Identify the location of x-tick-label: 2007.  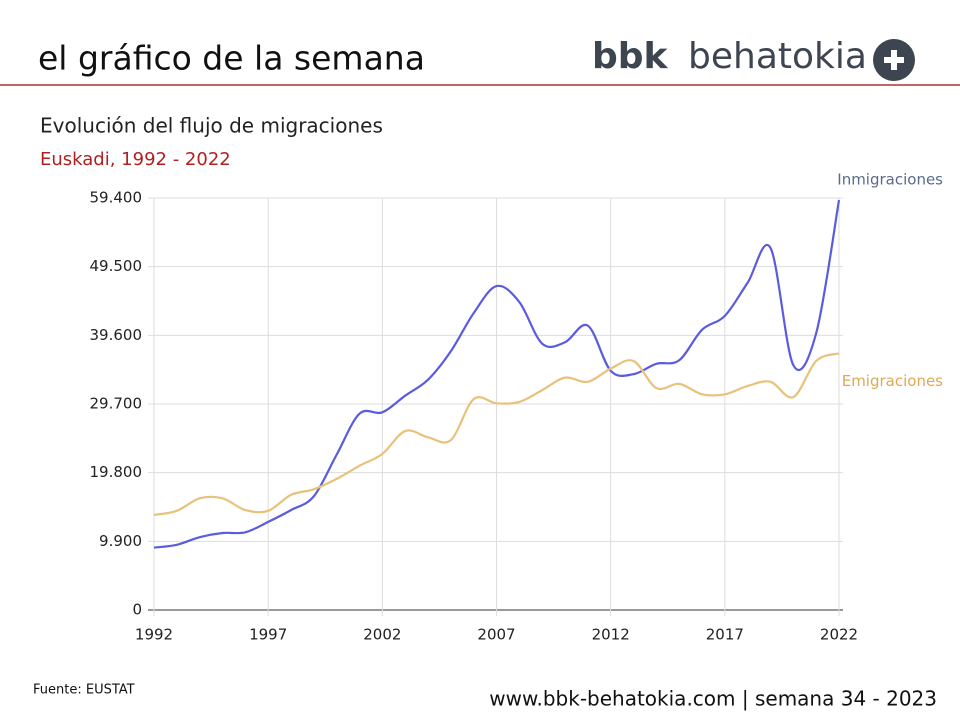
(496, 635).